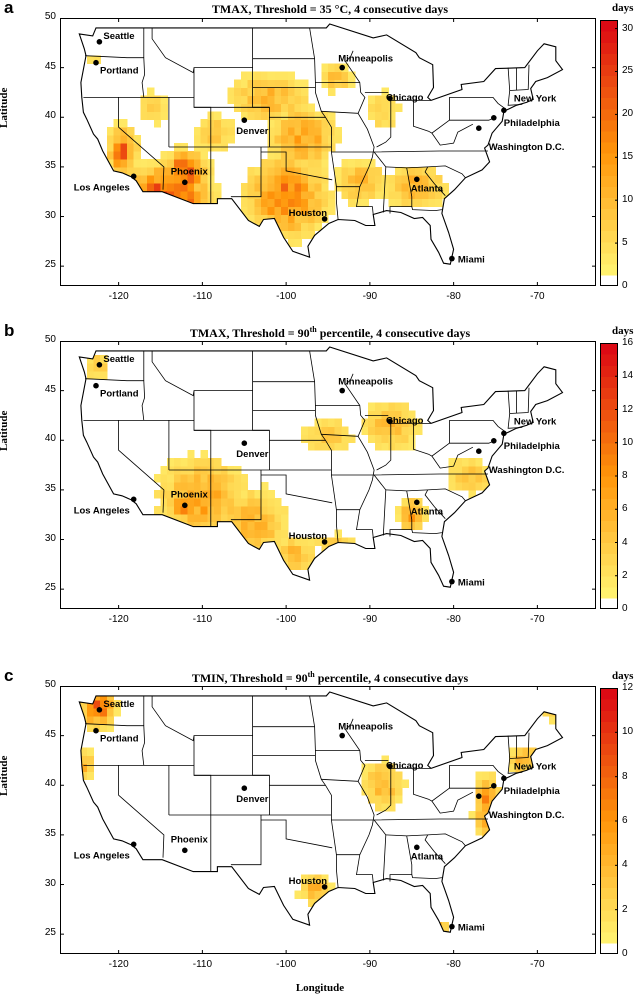 Image resolution: width=640 pixels, height=999 pixels. I want to click on y-tick-label: 50, so click(50, 684).